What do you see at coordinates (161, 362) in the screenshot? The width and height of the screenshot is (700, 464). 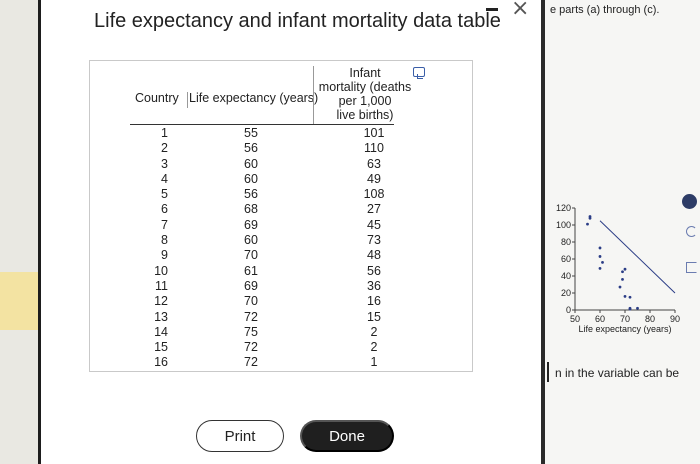 I see `cell-country: 16` at bounding box center [161, 362].